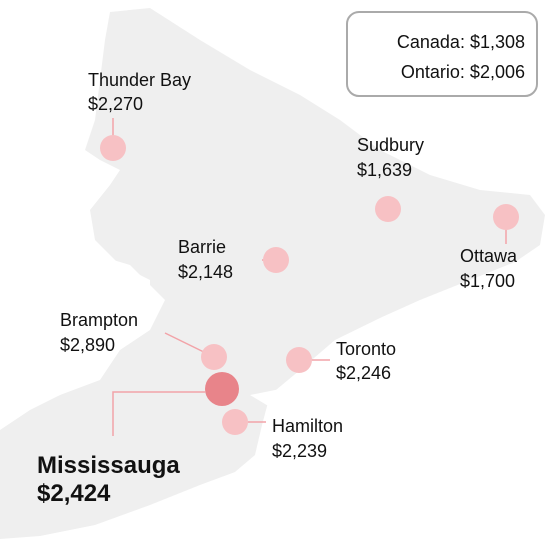 This screenshot has height=539, width=550. I want to click on legend-line: Canada: $1,308, so click(461, 42).